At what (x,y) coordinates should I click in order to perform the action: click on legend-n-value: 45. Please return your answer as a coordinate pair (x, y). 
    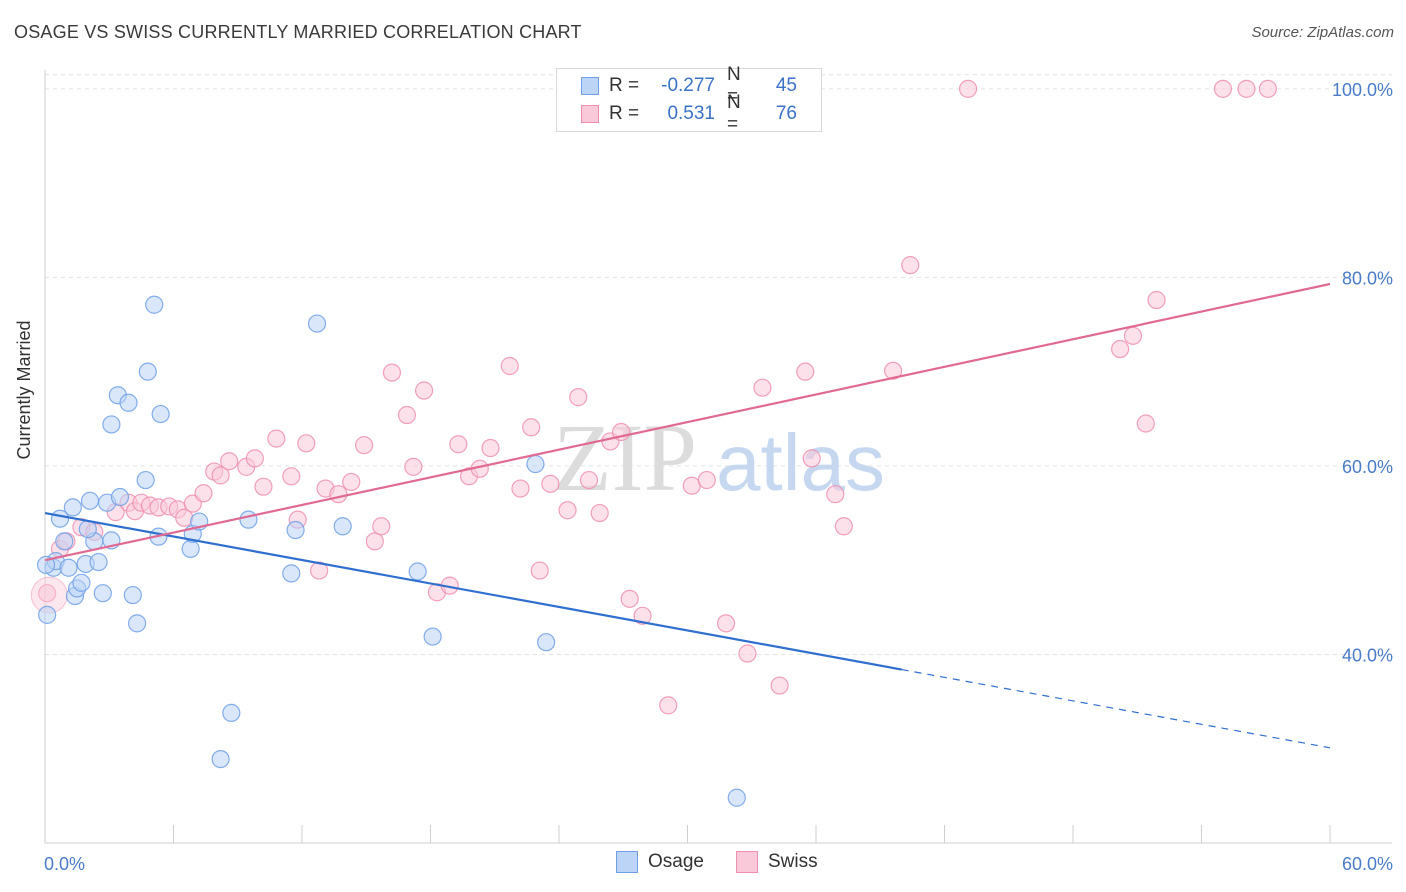
    Looking at the image, I should click on (786, 85).